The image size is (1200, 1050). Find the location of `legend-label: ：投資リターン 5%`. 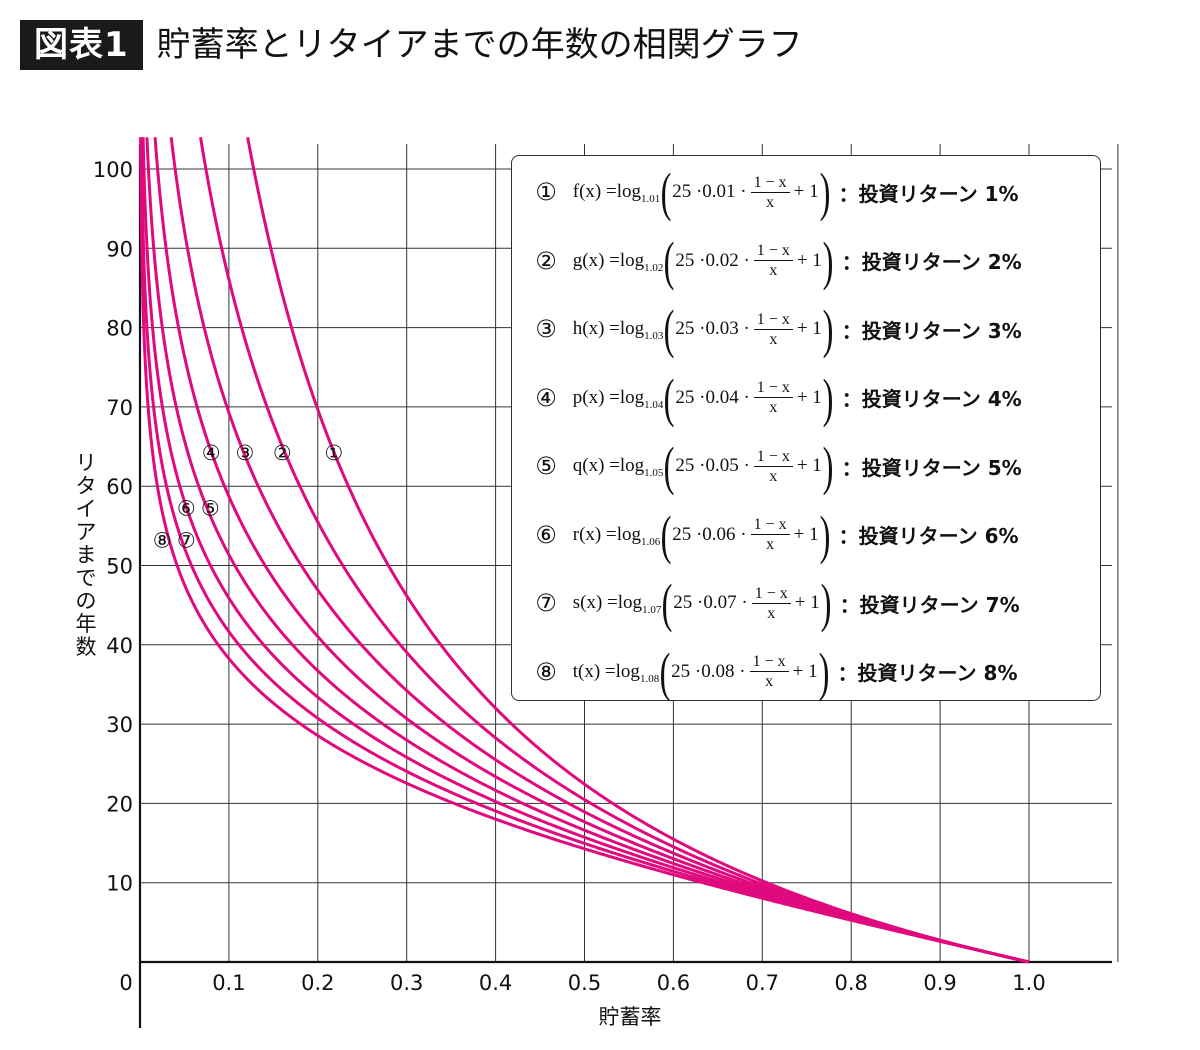

legend-label: ：投資リターン 5% is located at coordinates (931, 467).